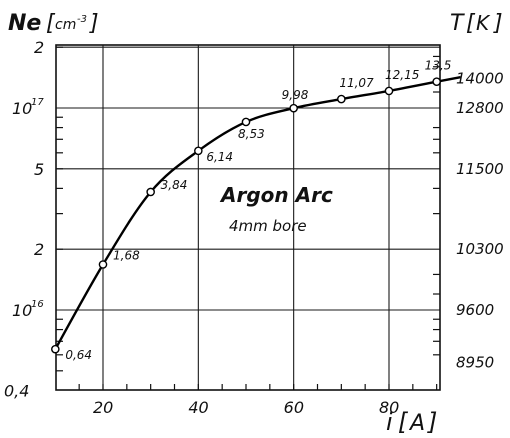  I want to click on y-tick-label: 0,4, so click(16, 390).